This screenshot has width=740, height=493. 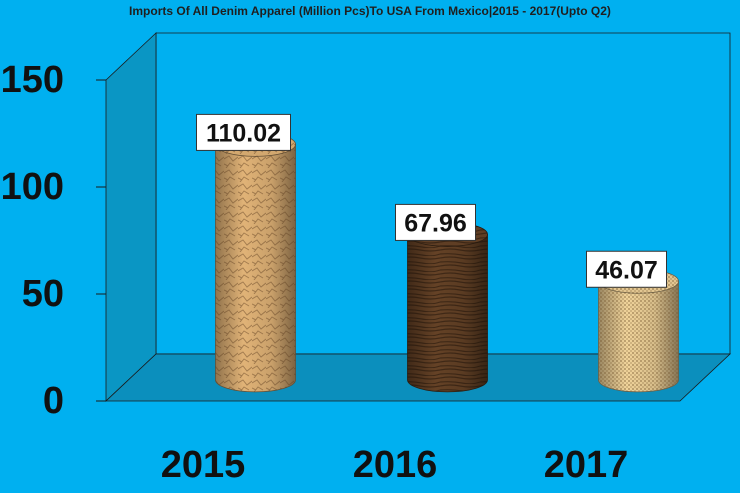 I want to click on x-tick-label: 2017, so click(x=586, y=465).